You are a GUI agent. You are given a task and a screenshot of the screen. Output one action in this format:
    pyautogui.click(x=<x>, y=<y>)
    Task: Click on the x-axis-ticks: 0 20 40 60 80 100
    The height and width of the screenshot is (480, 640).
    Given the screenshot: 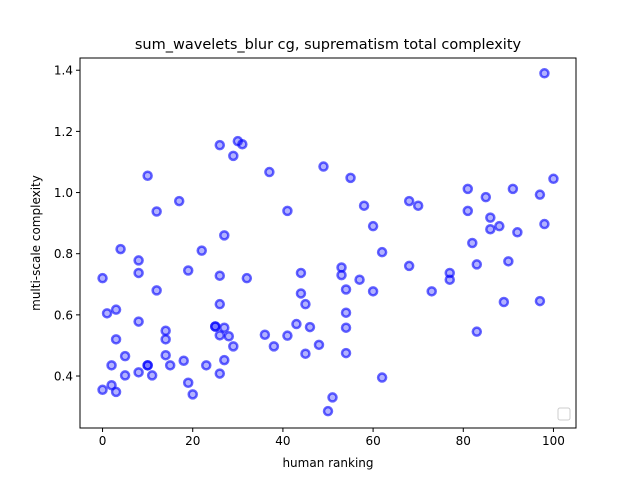 What is the action you would take?
    pyautogui.click(x=332, y=438)
    